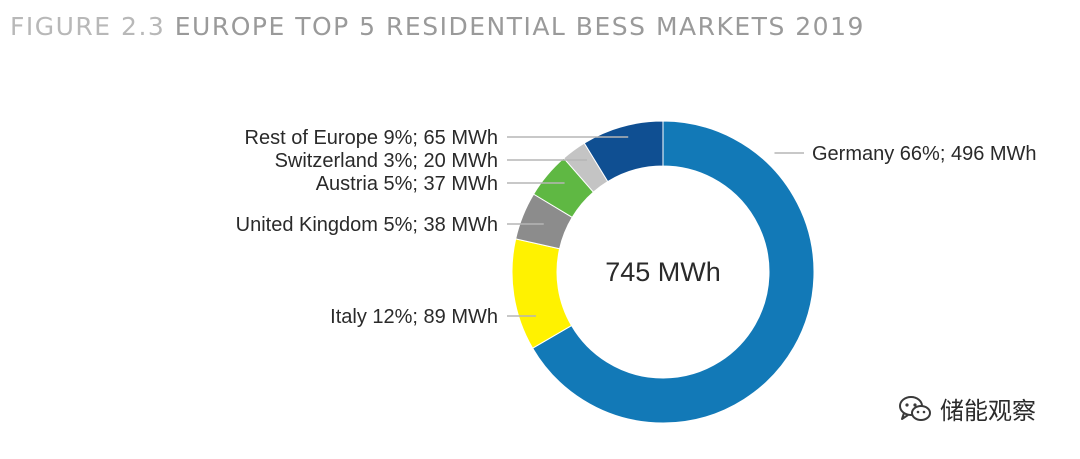  I want to click on slice-rest-of-europe, so click(623, 151).